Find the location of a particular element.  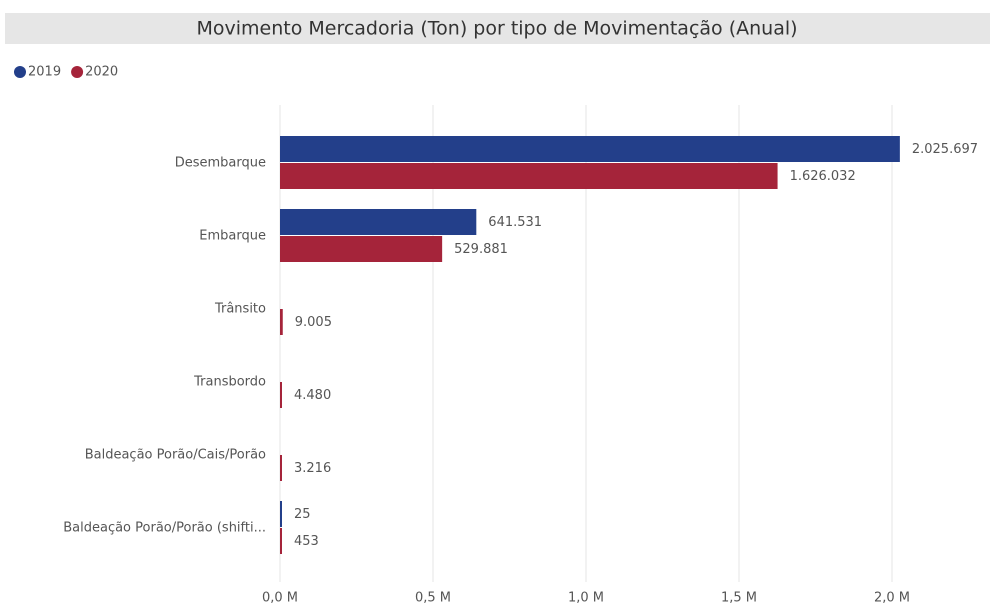

legend-label: 2020 is located at coordinates (101, 72).